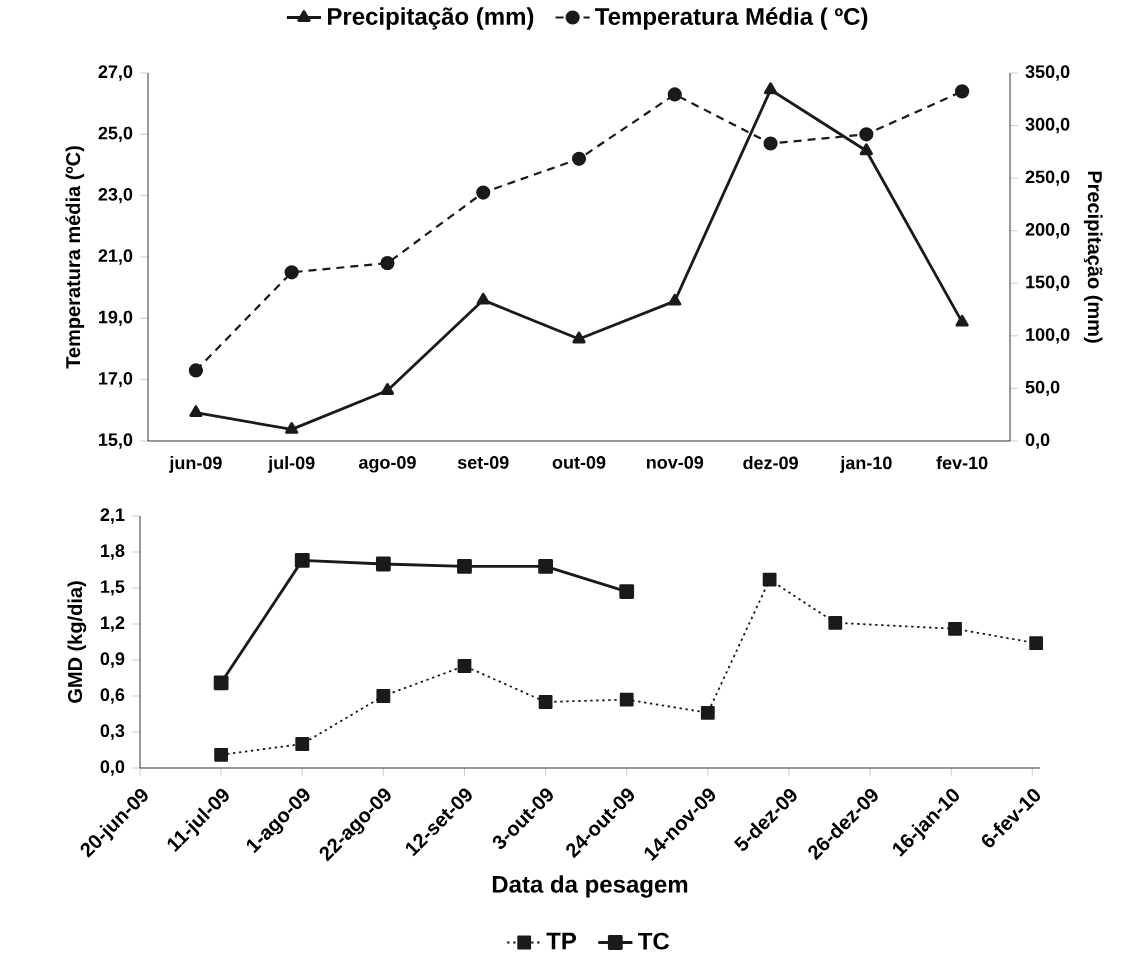 The image size is (1145, 978). I want to click on x-tick-label: jul-09, so click(291, 464).